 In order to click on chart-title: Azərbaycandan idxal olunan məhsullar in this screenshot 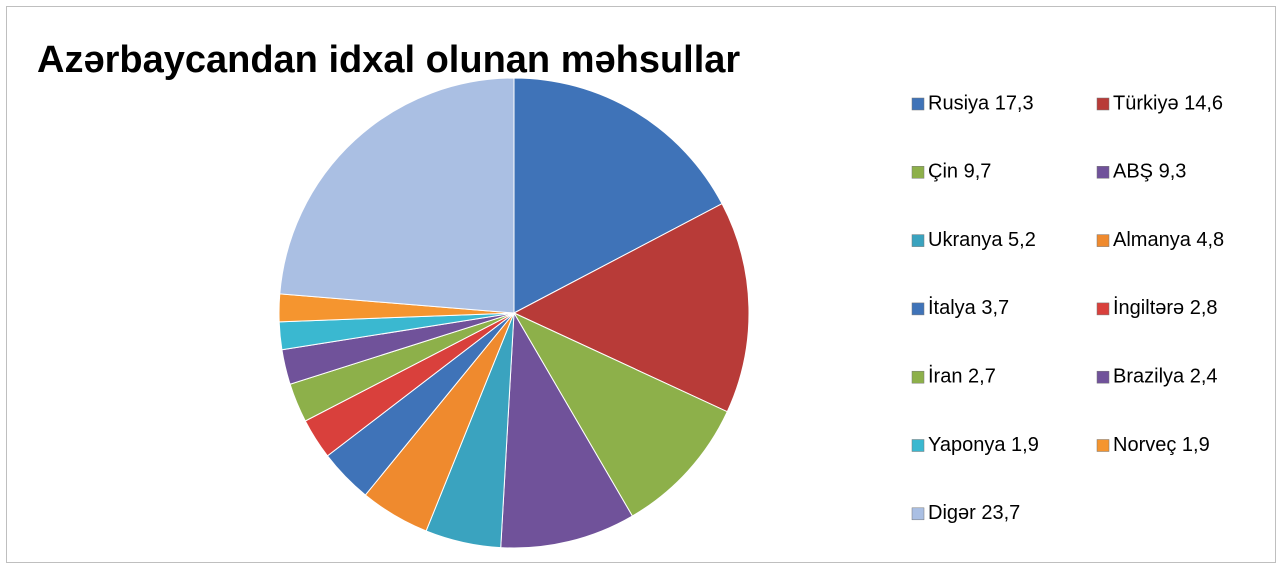, I will do `click(388, 60)`.